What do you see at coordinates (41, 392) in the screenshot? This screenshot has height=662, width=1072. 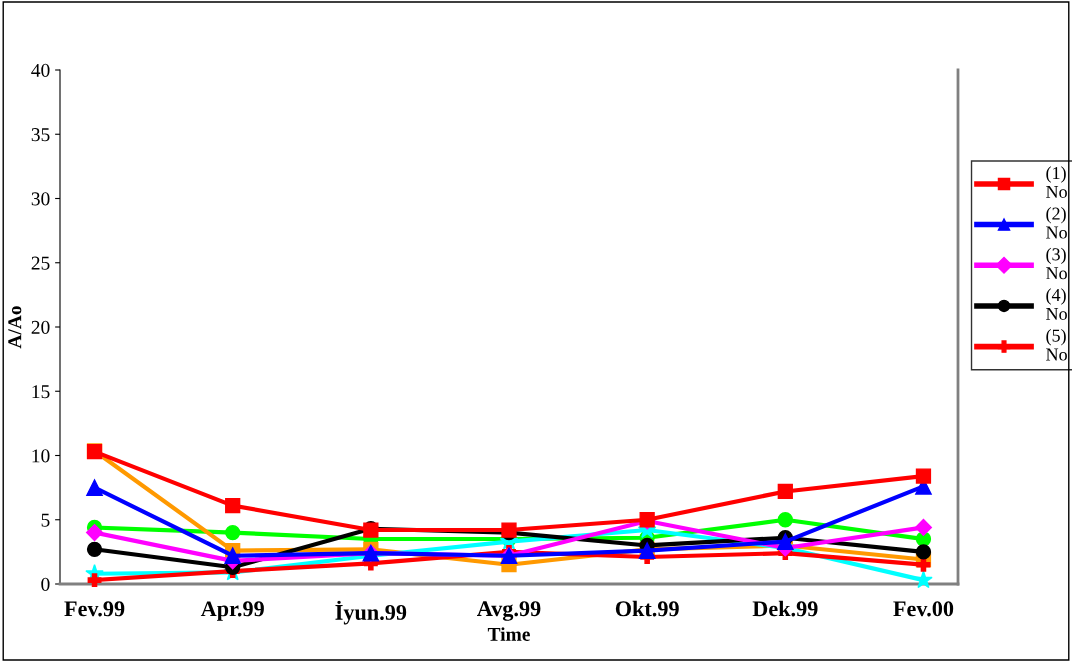 I see `y-tick-label: 15` at bounding box center [41, 392].